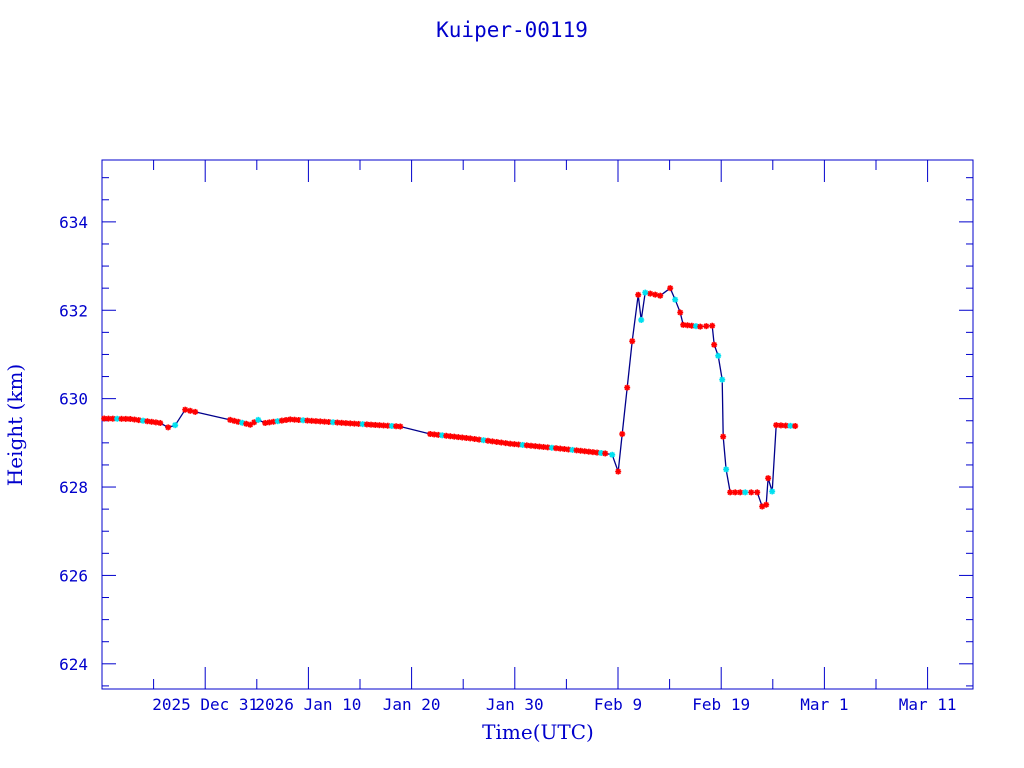 Image resolution: width=1024 pixels, height=768 pixels. Describe the element at coordinates (73, 575) in the screenshot. I see `y-tick-label: 626` at that location.